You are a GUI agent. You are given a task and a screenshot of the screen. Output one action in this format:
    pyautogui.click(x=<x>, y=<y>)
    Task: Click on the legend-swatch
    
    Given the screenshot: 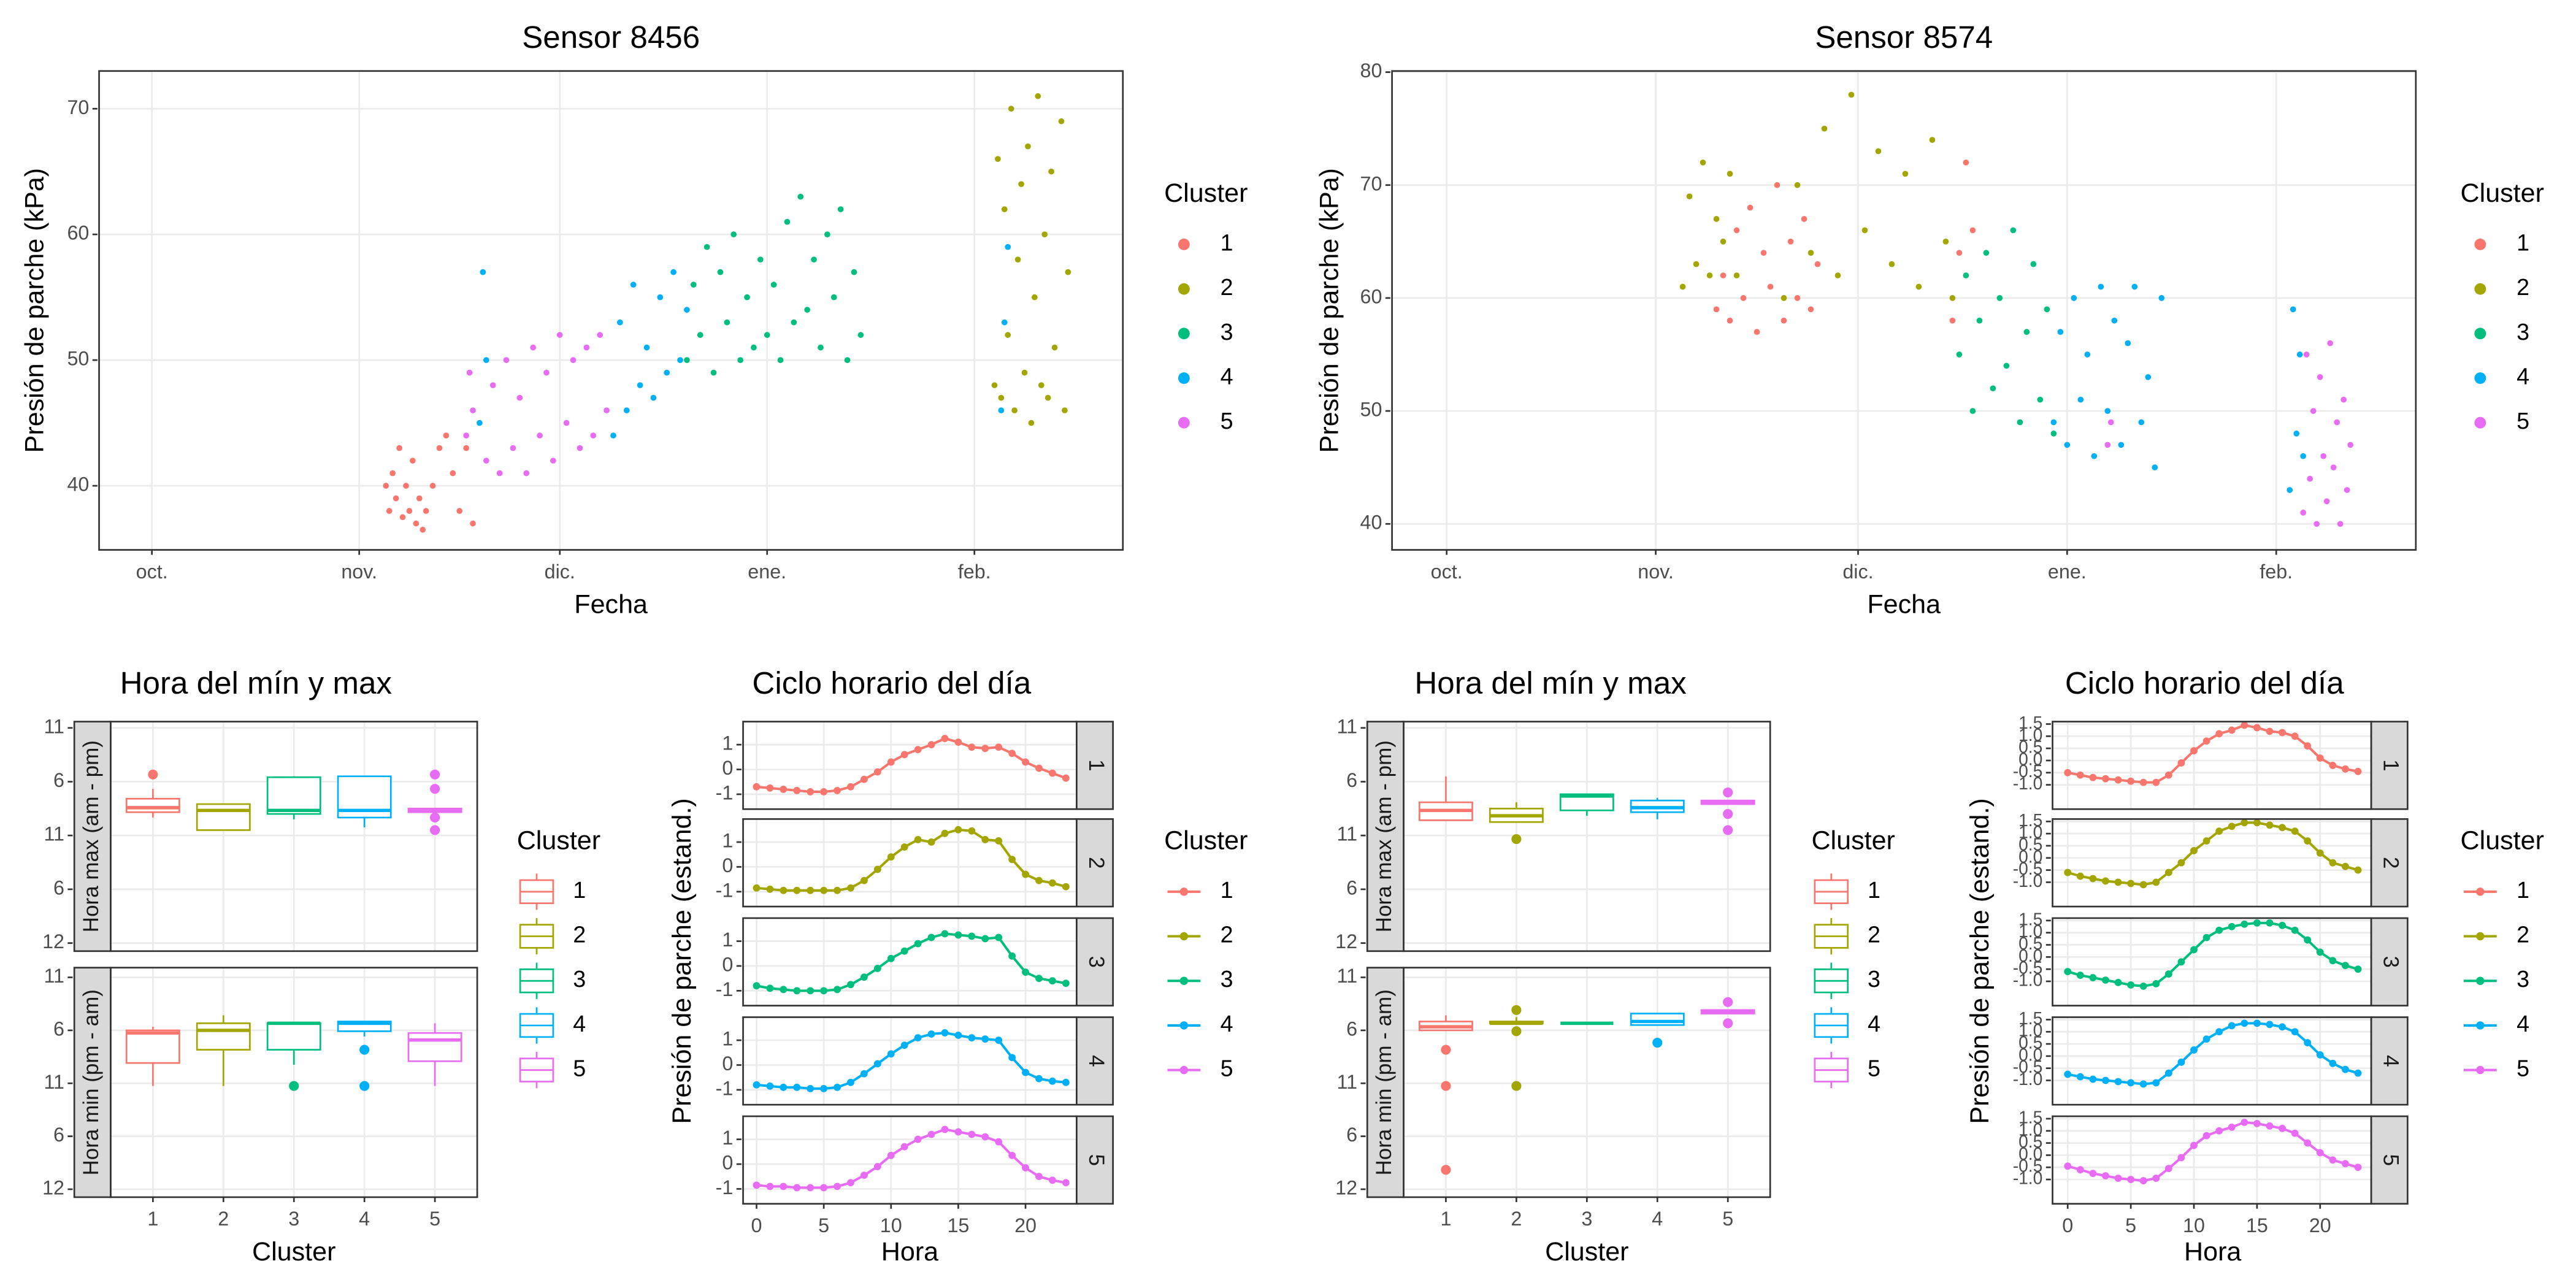 What is the action you would take?
    pyautogui.click(x=2480, y=1070)
    